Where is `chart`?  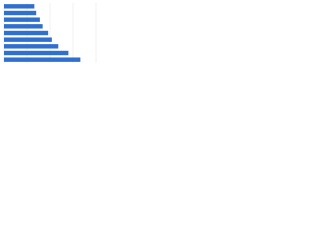 chart is located at coordinates (50, 33).